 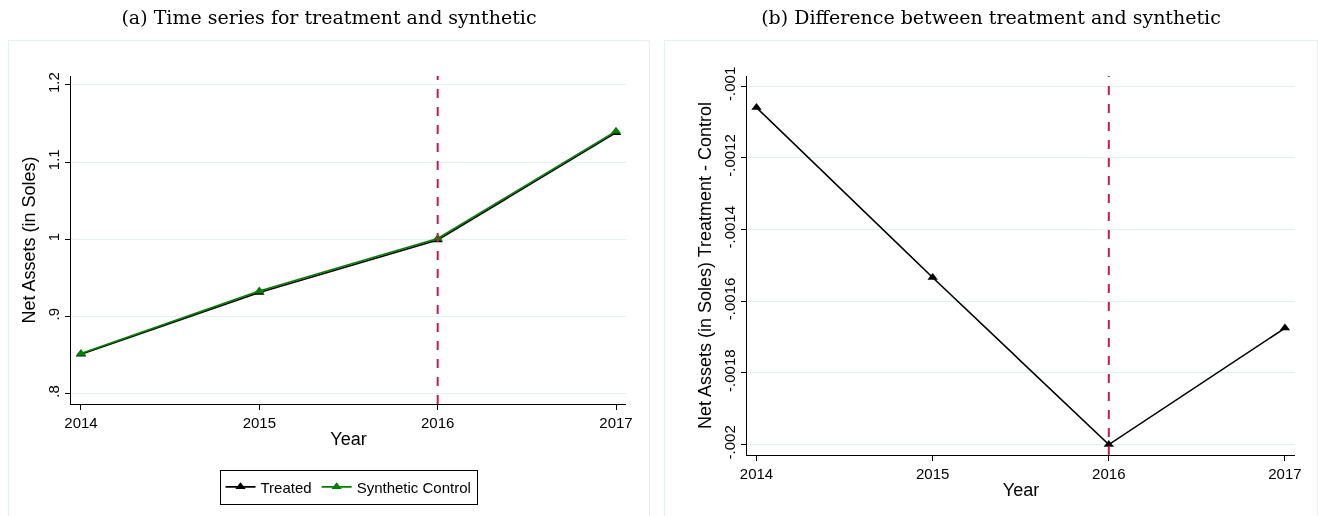 I want to click on y-tick-label: 1.2, so click(x=53, y=82).